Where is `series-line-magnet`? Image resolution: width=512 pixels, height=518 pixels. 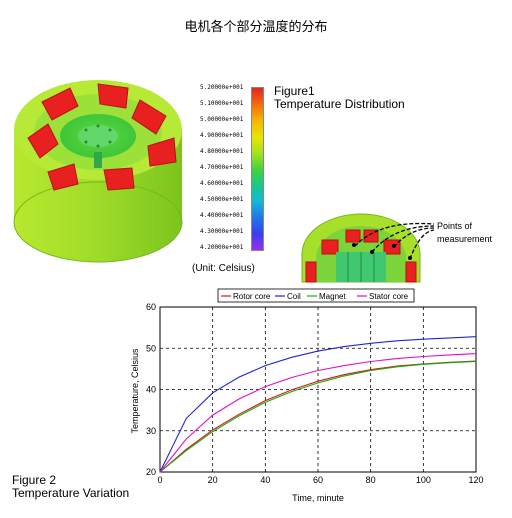 series-line-magnet is located at coordinates (318, 416).